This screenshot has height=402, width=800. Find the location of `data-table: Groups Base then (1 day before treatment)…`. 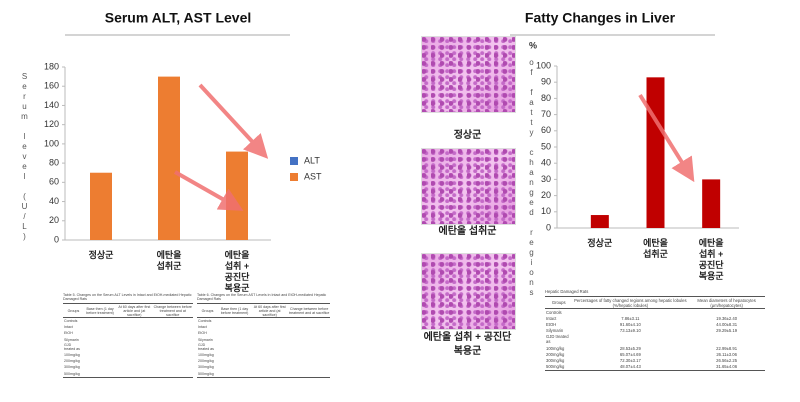

data-table: Groups Base then (1 day before treatment)… is located at coordinates (263, 340).